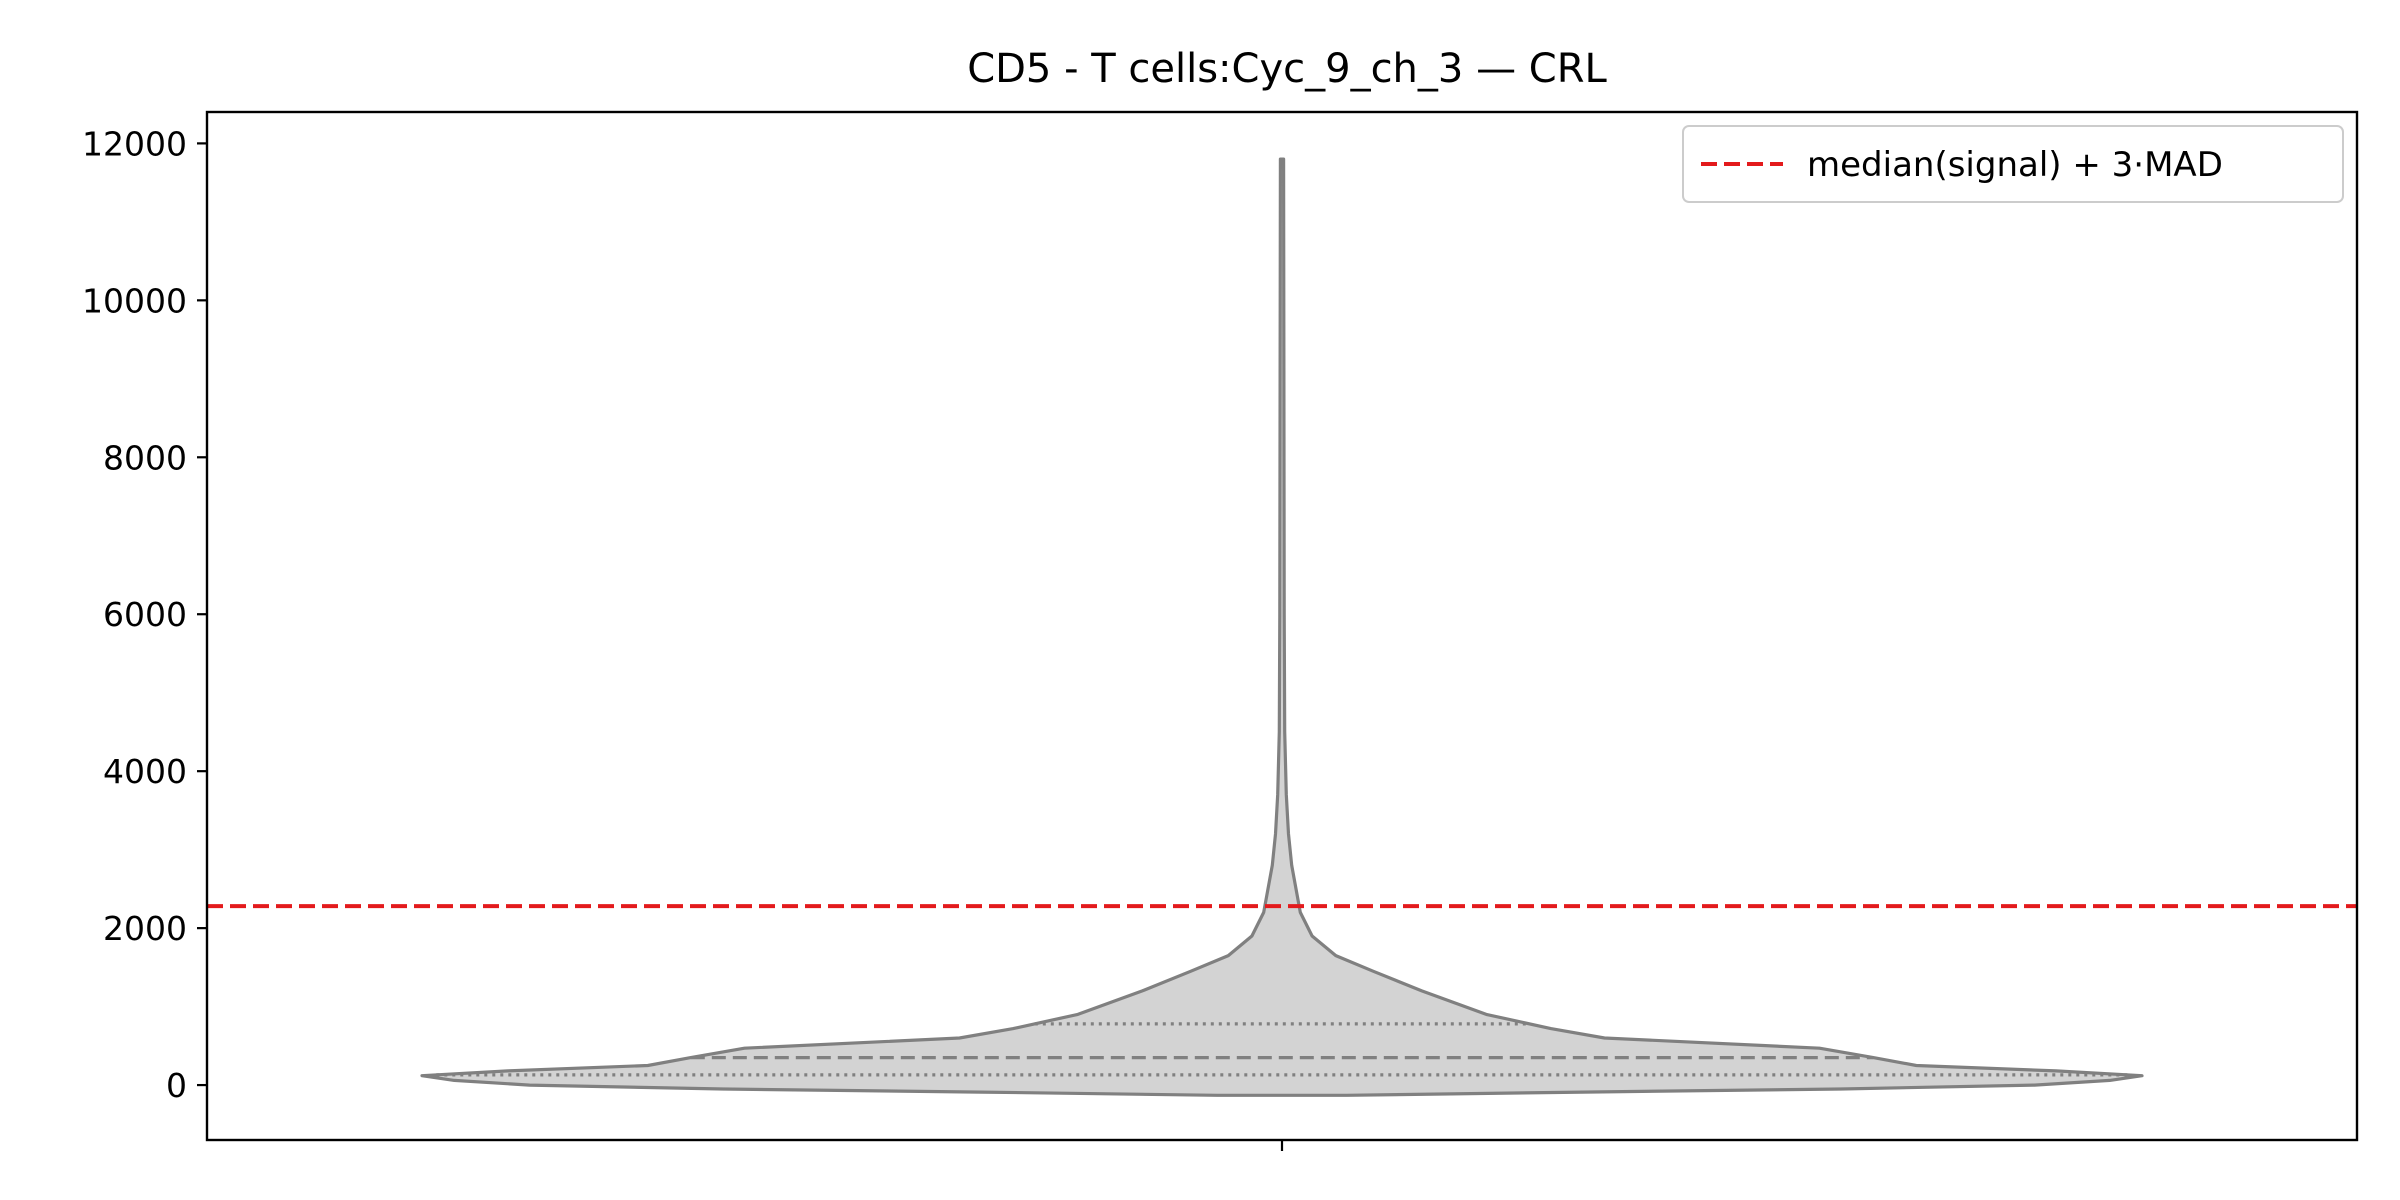  I want to click on legend-box, so click(2013, 164).